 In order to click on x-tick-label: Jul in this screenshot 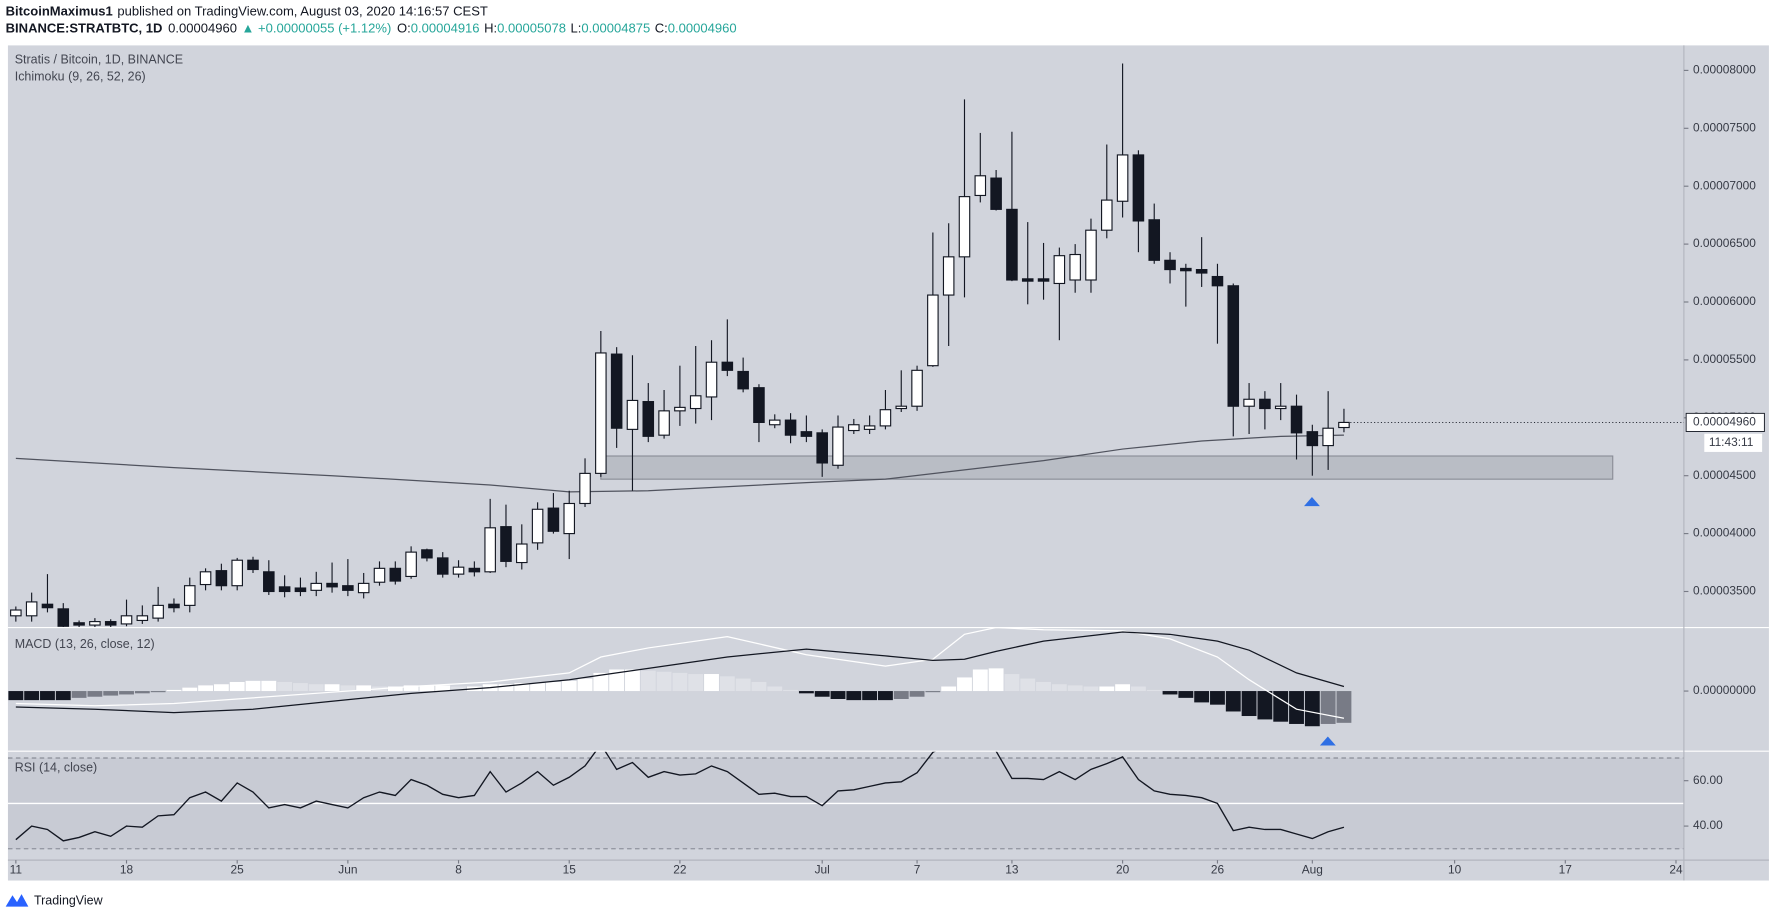, I will do `click(822, 869)`.